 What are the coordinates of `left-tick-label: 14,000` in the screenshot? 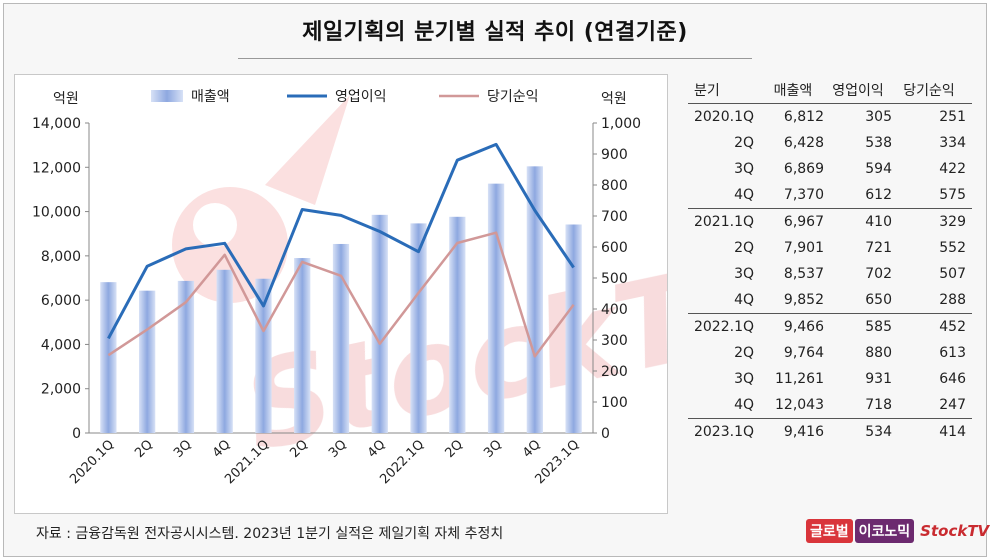 It's located at (56, 124).